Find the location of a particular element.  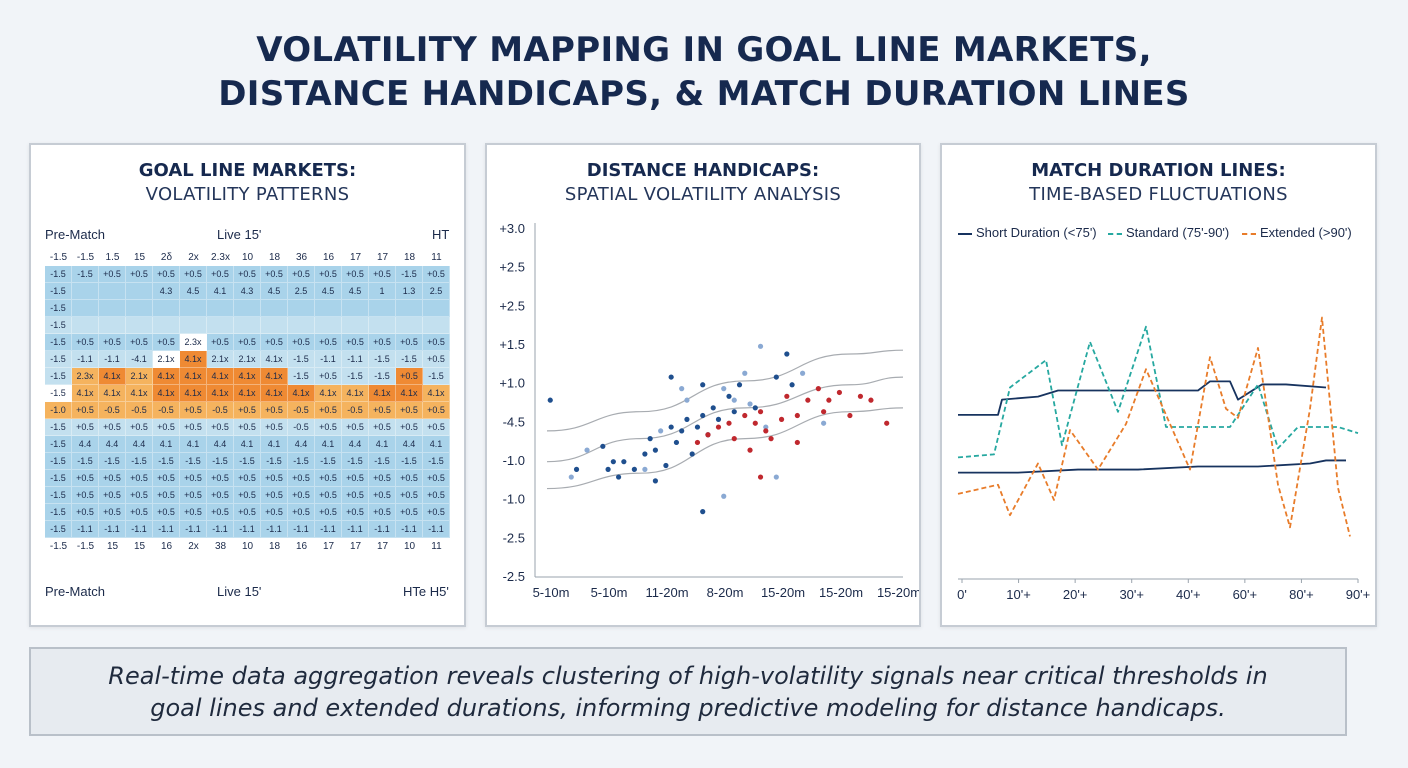

scatter-y-tick-label: -2.5 is located at coordinates (514, 576).